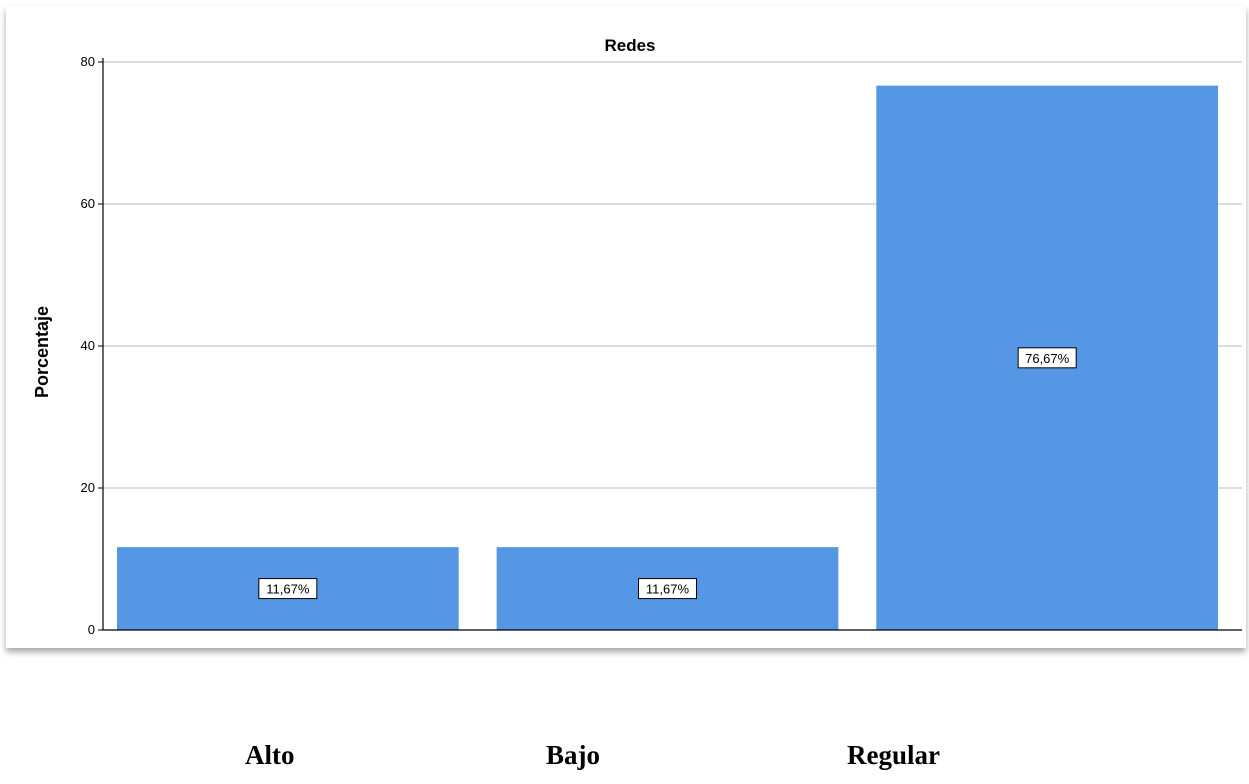 The image size is (1249, 784). What do you see at coordinates (88, 203) in the screenshot?
I see `y-tick-label: 60` at bounding box center [88, 203].